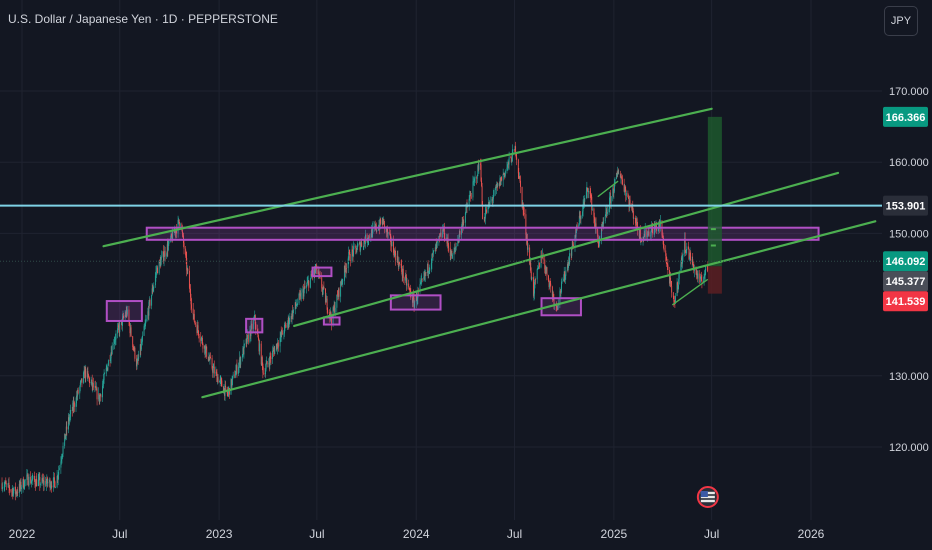 The image size is (932, 550). What do you see at coordinates (901, 21) in the screenshot?
I see `currency-button: JPY` at bounding box center [901, 21].